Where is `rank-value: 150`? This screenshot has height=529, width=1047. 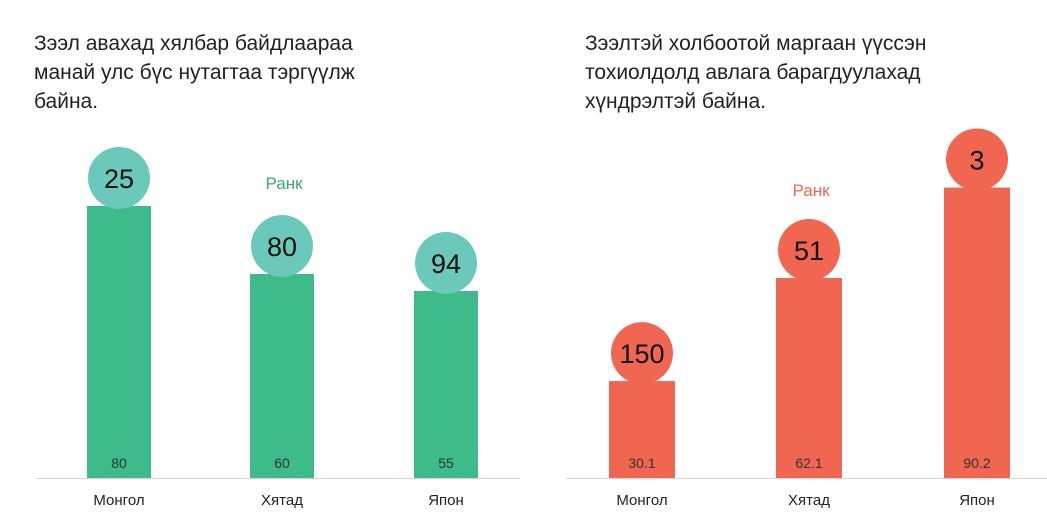 rank-value: 150 is located at coordinates (641, 354).